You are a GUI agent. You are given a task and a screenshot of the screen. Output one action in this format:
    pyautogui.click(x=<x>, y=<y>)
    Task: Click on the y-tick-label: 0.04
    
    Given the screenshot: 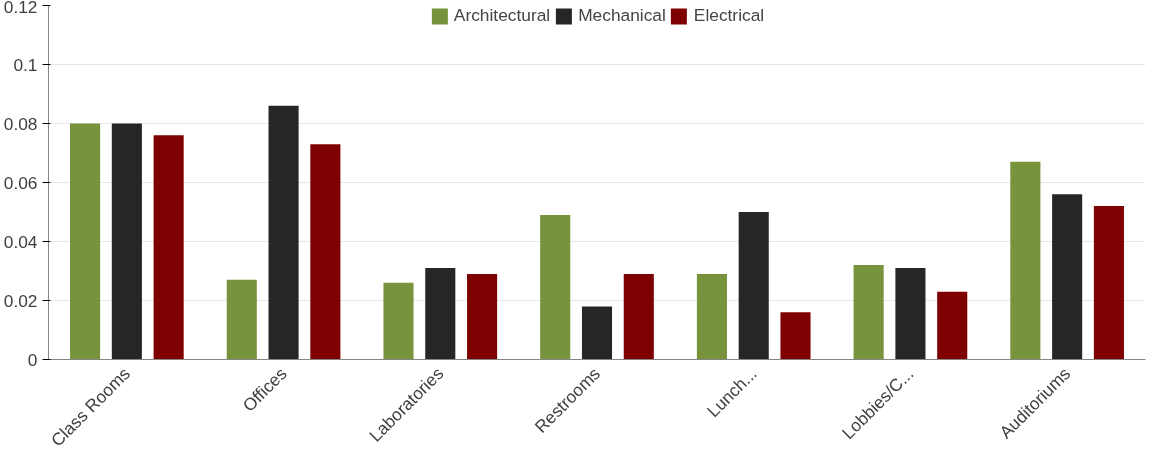 What is the action you would take?
    pyautogui.click(x=20, y=241)
    